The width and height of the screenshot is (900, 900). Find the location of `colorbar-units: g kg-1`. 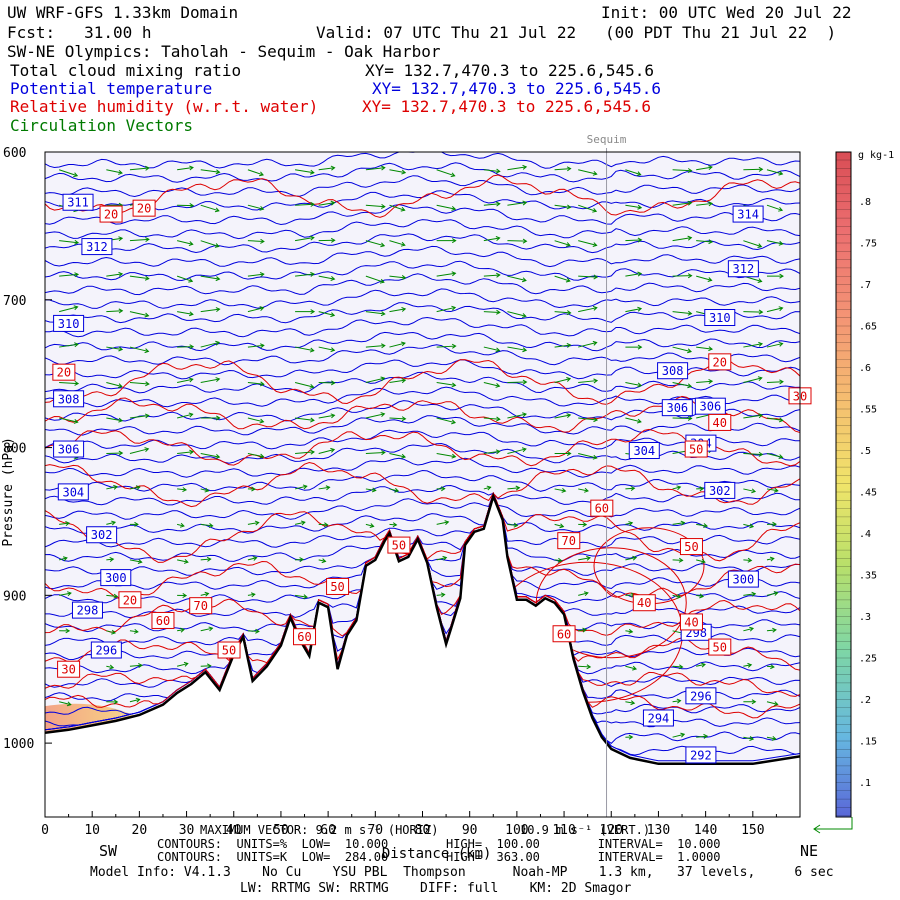

colorbar-units: g kg-1 is located at coordinates (876, 155).